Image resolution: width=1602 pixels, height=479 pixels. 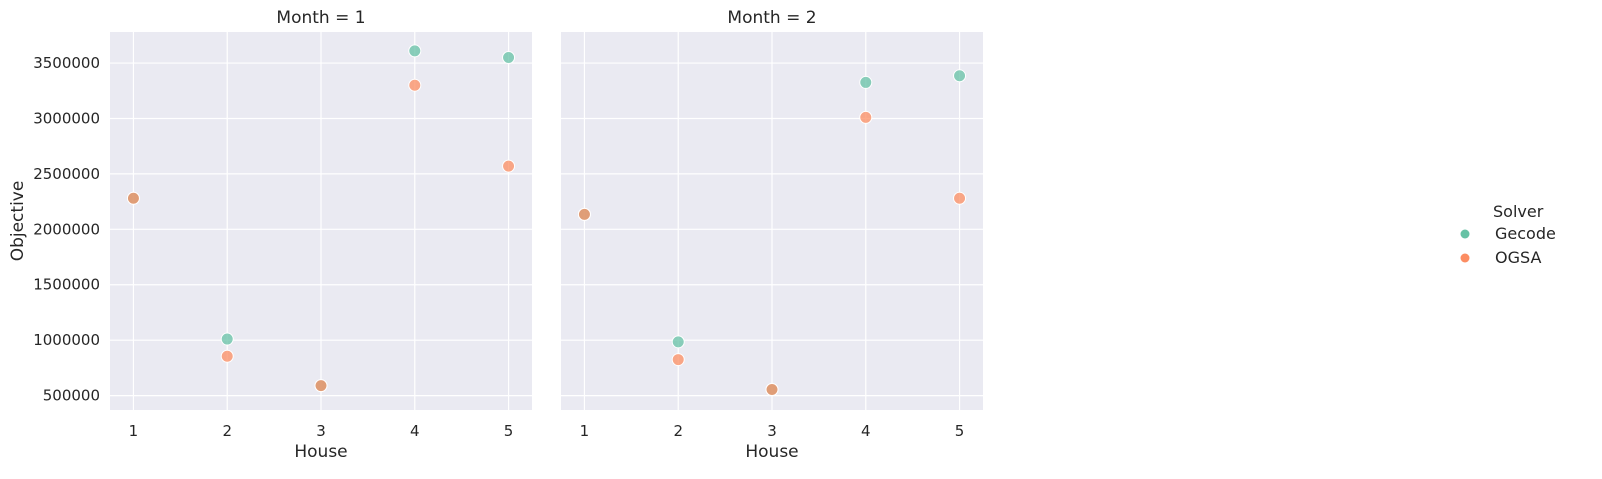 What do you see at coordinates (1465, 234) in the screenshot?
I see `legend-marker-gecode` at bounding box center [1465, 234].